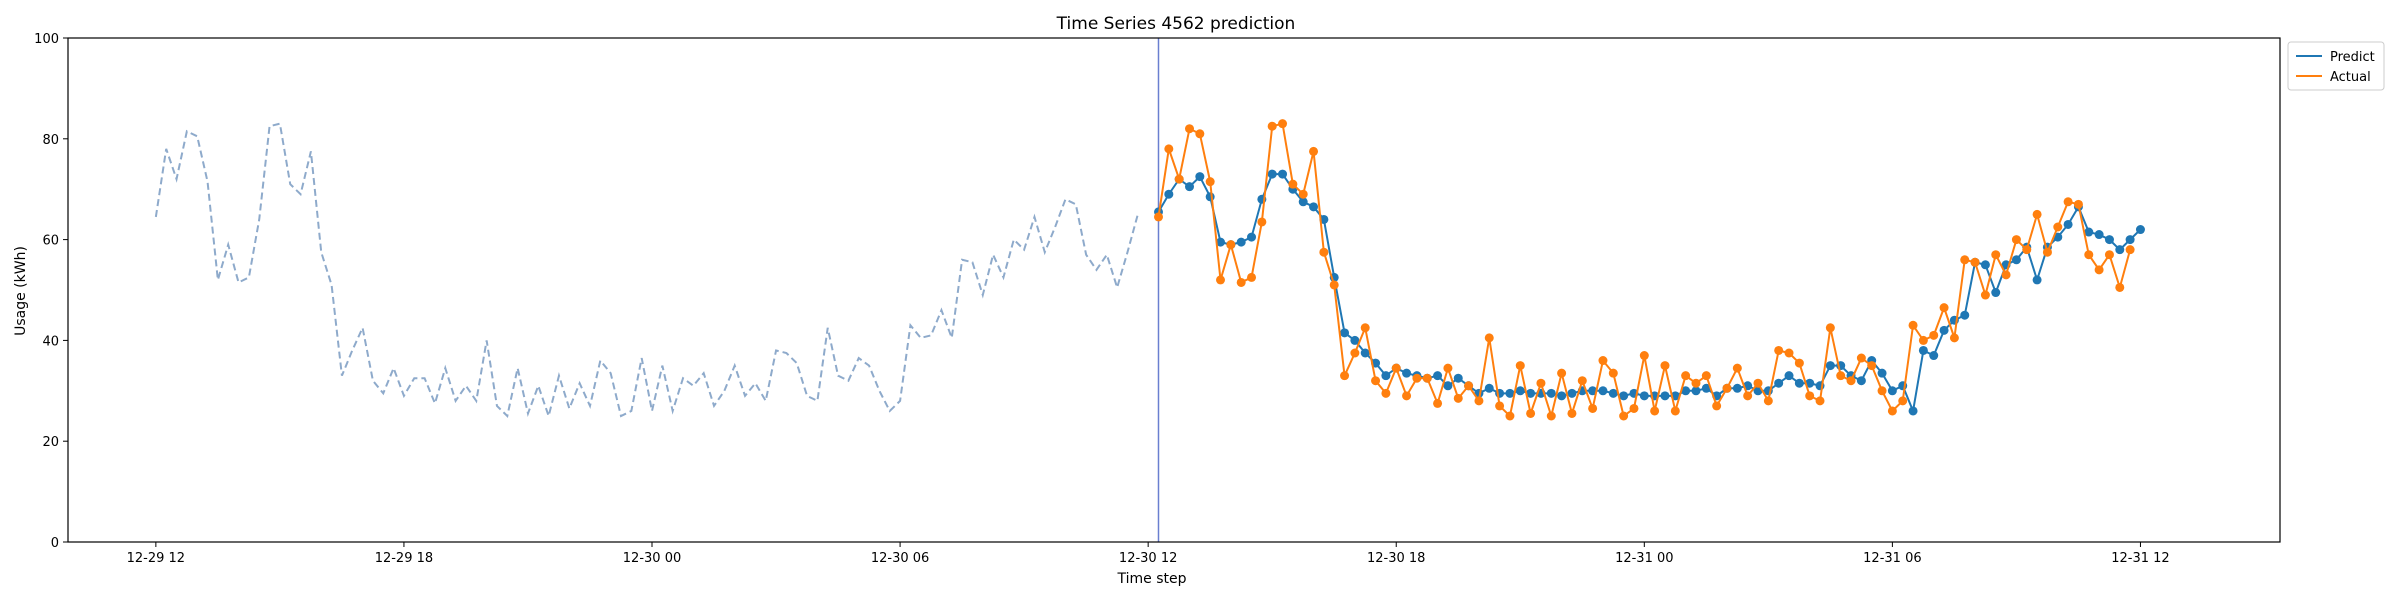 The height and width of the screenshot is (600, 2400). I want to click on x-tick-label: 12-29 18, so click(404, 558).